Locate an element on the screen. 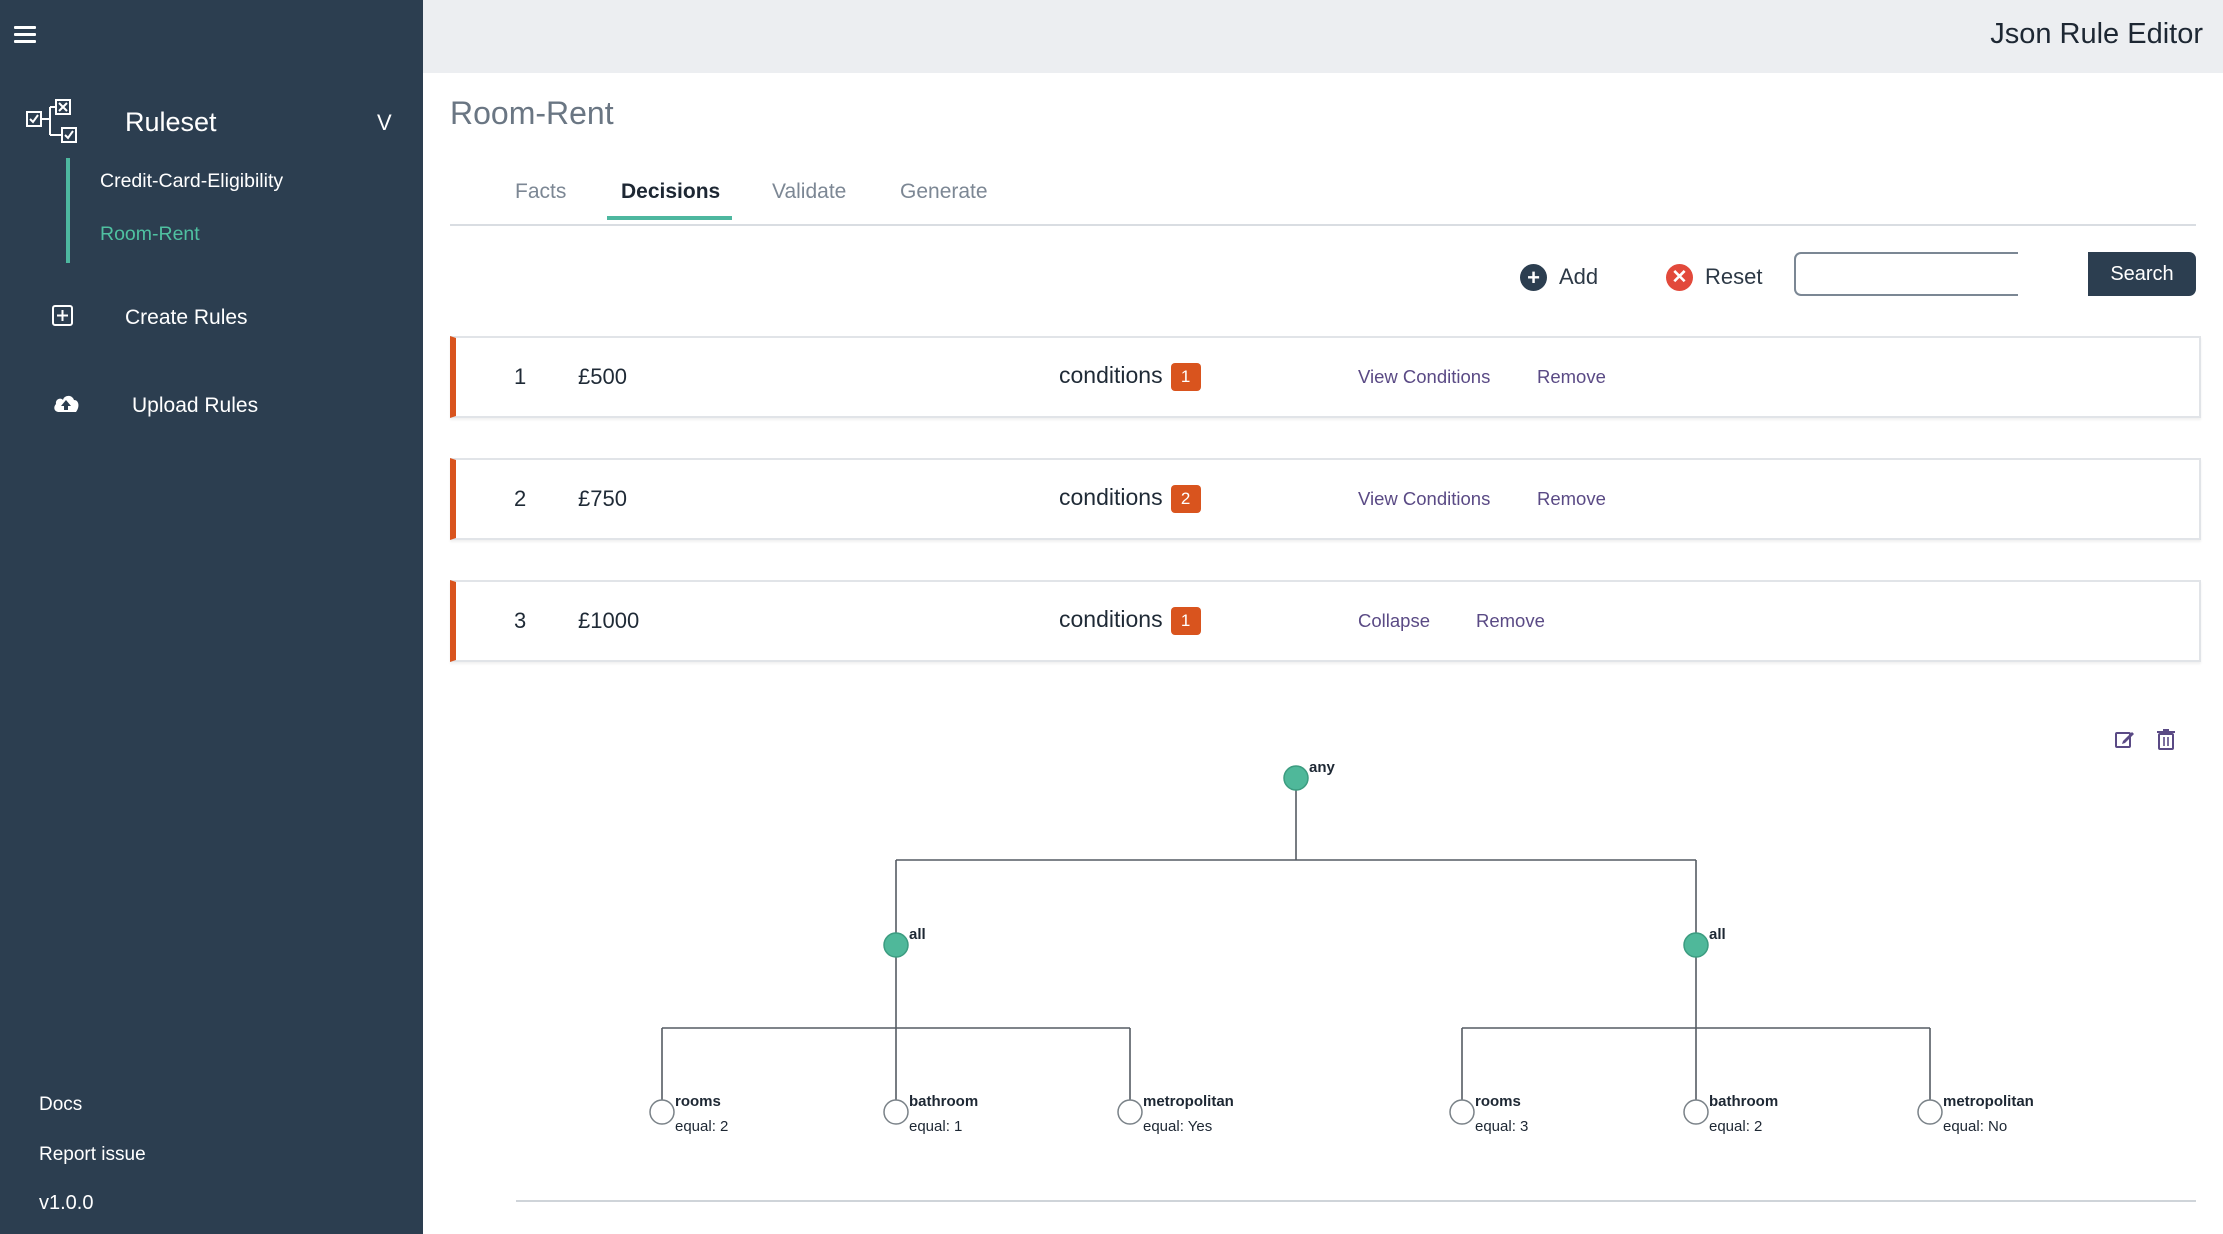 Image resolution: width=2223 pixels, height=1234 pixels. leaf-condition: equal: No is located at coordinates (1975, 1126).